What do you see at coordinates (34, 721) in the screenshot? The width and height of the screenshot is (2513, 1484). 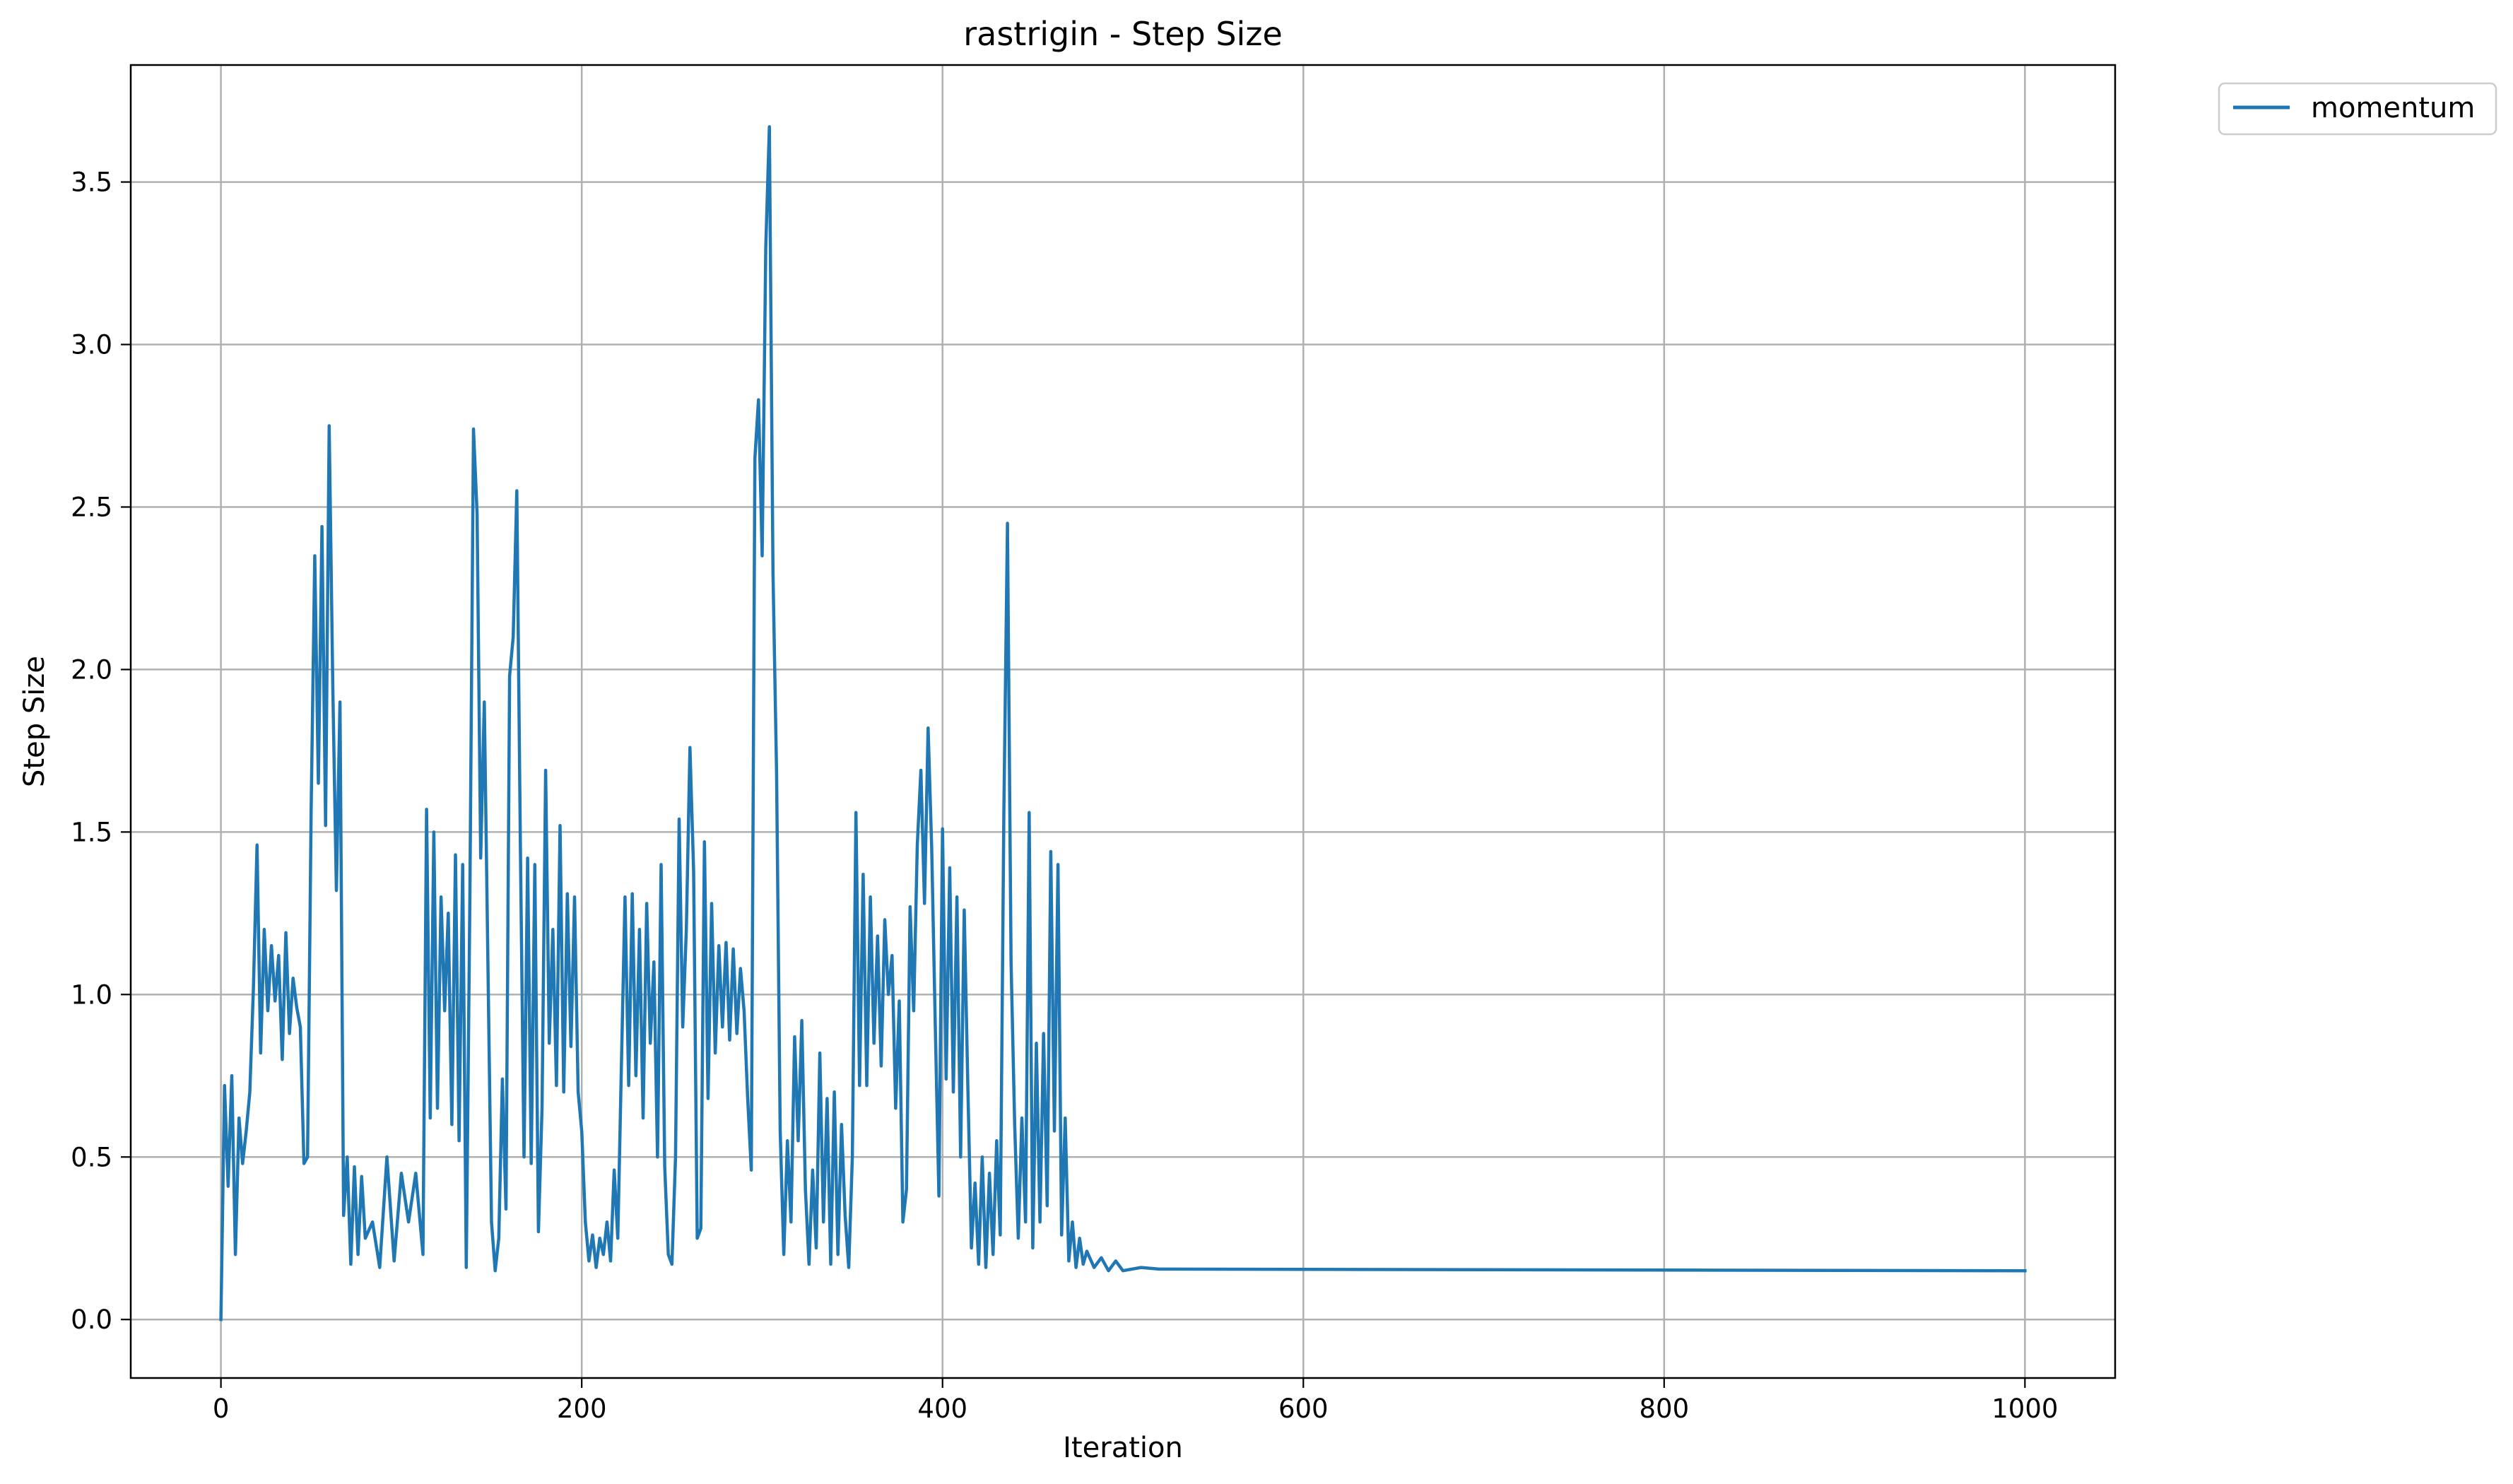 I see `y-axis-label: Step Size` at bounding box center [34, 721].